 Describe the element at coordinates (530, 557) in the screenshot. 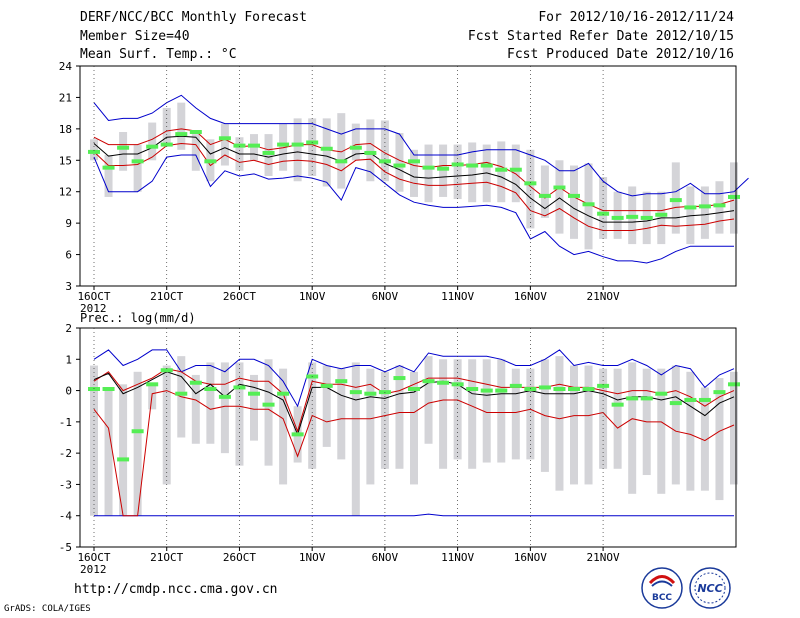

I see `x-tick-label: 16NOV` at that location.